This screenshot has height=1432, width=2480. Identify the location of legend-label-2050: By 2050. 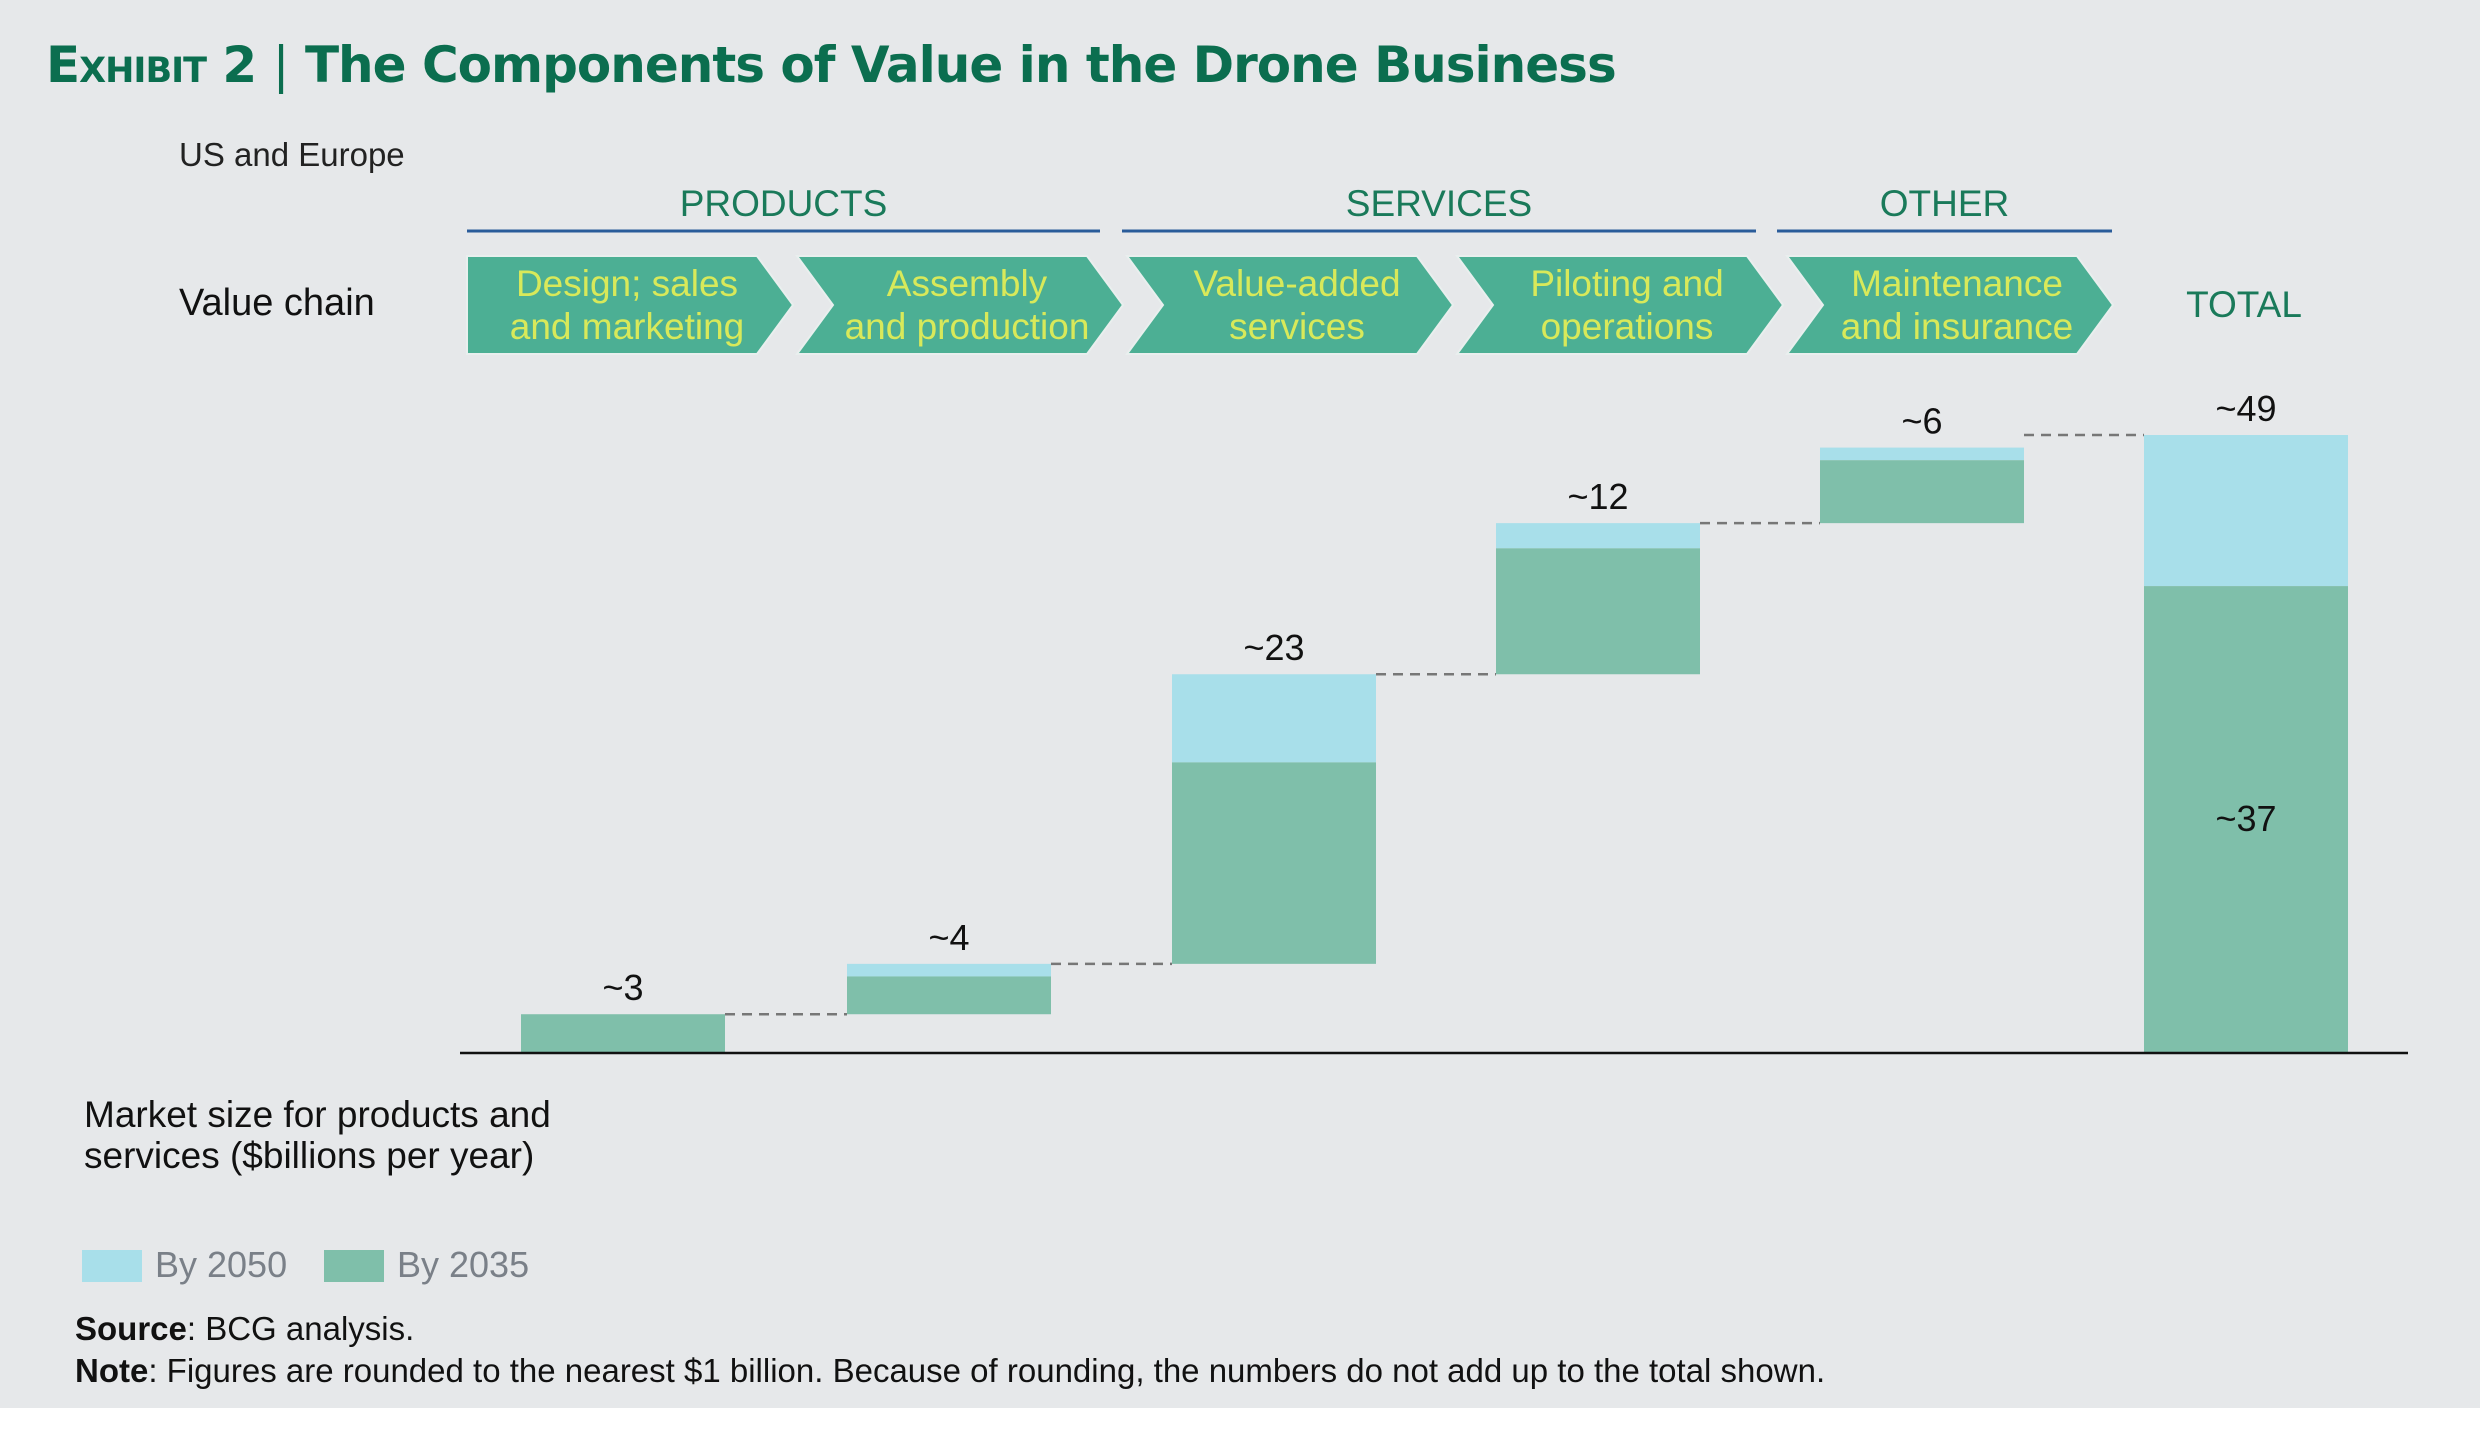
(221, 1264).